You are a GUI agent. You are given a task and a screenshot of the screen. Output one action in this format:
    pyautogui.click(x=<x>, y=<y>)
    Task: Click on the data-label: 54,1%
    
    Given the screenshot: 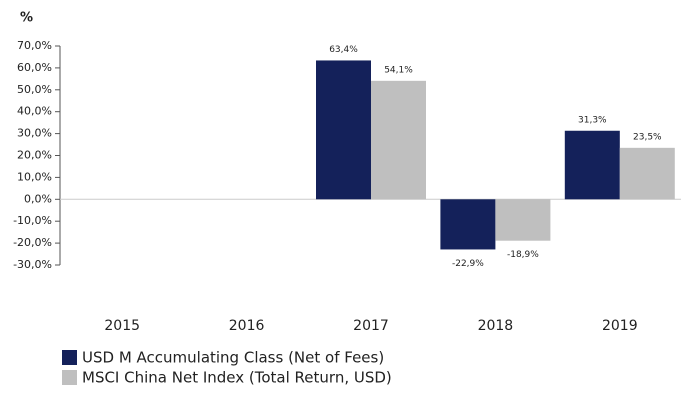 What is the action you would take?
    pyautogui.click(x=398, y=70)
    